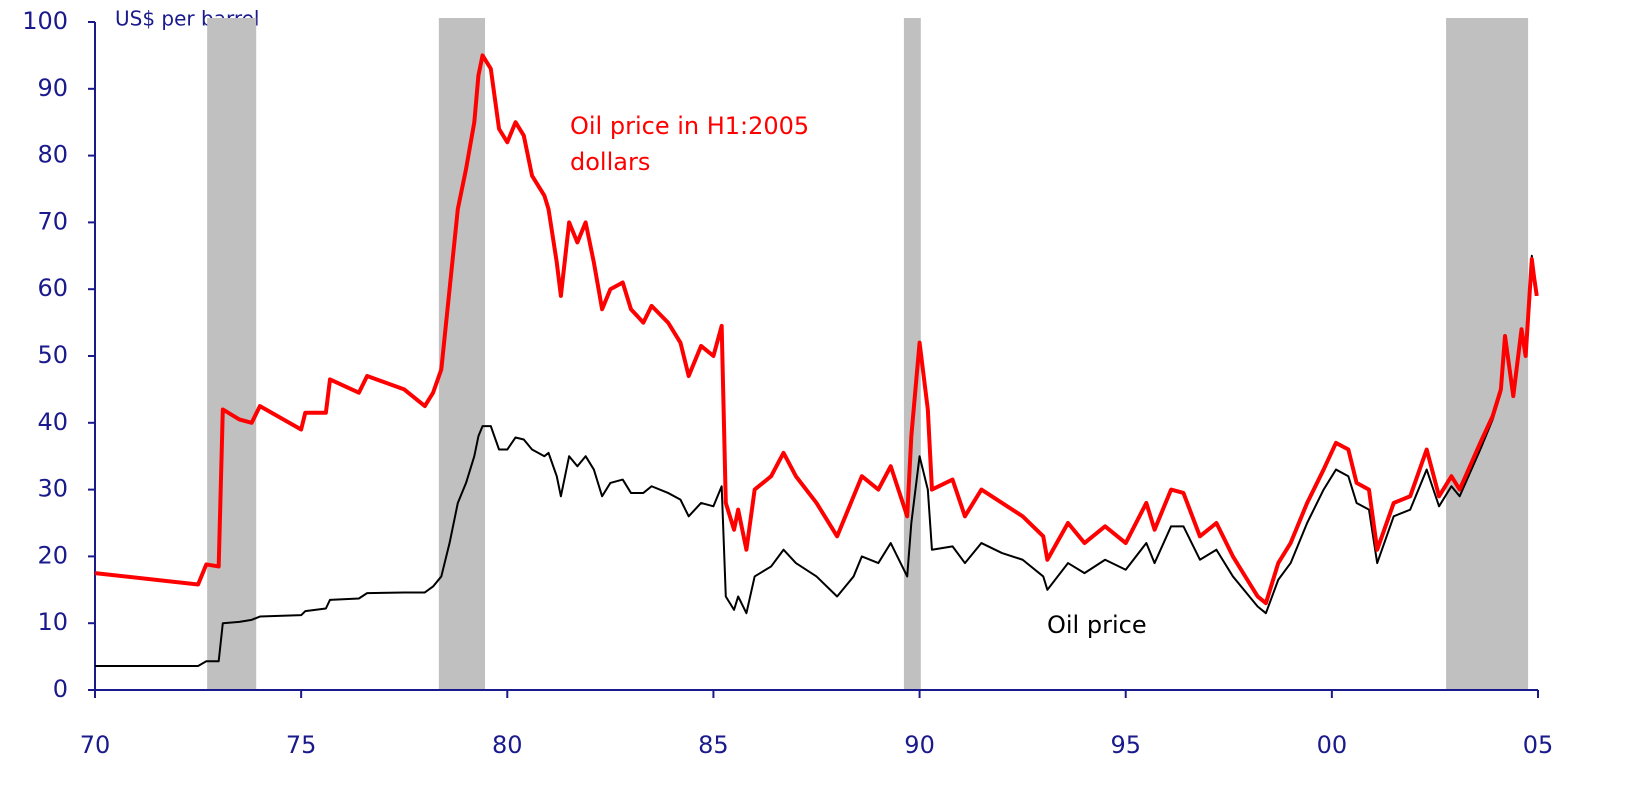 This screenshot has height=795, width=1651. I want to click on y-tick-label: 0, so click(60, 689).